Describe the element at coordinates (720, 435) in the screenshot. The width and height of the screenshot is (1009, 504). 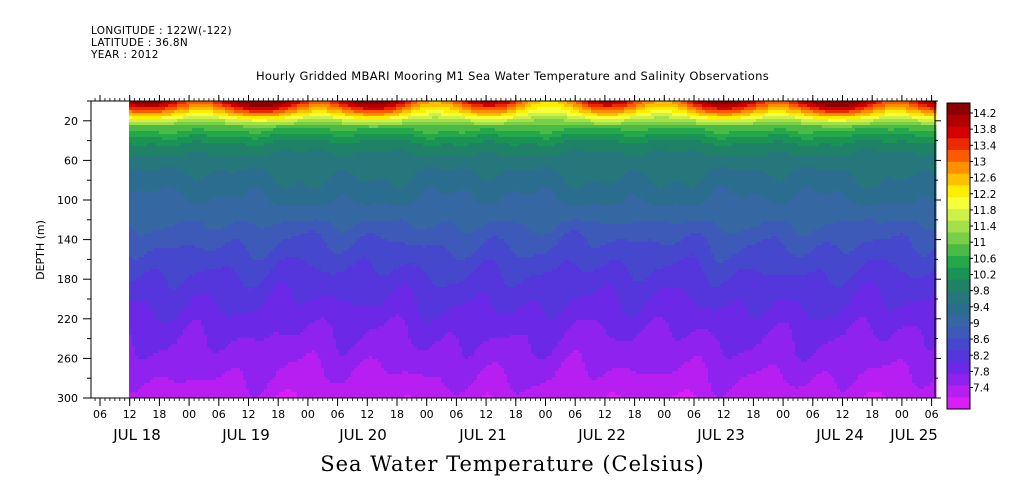
I see `x-day-label: JUL 23` at that location.